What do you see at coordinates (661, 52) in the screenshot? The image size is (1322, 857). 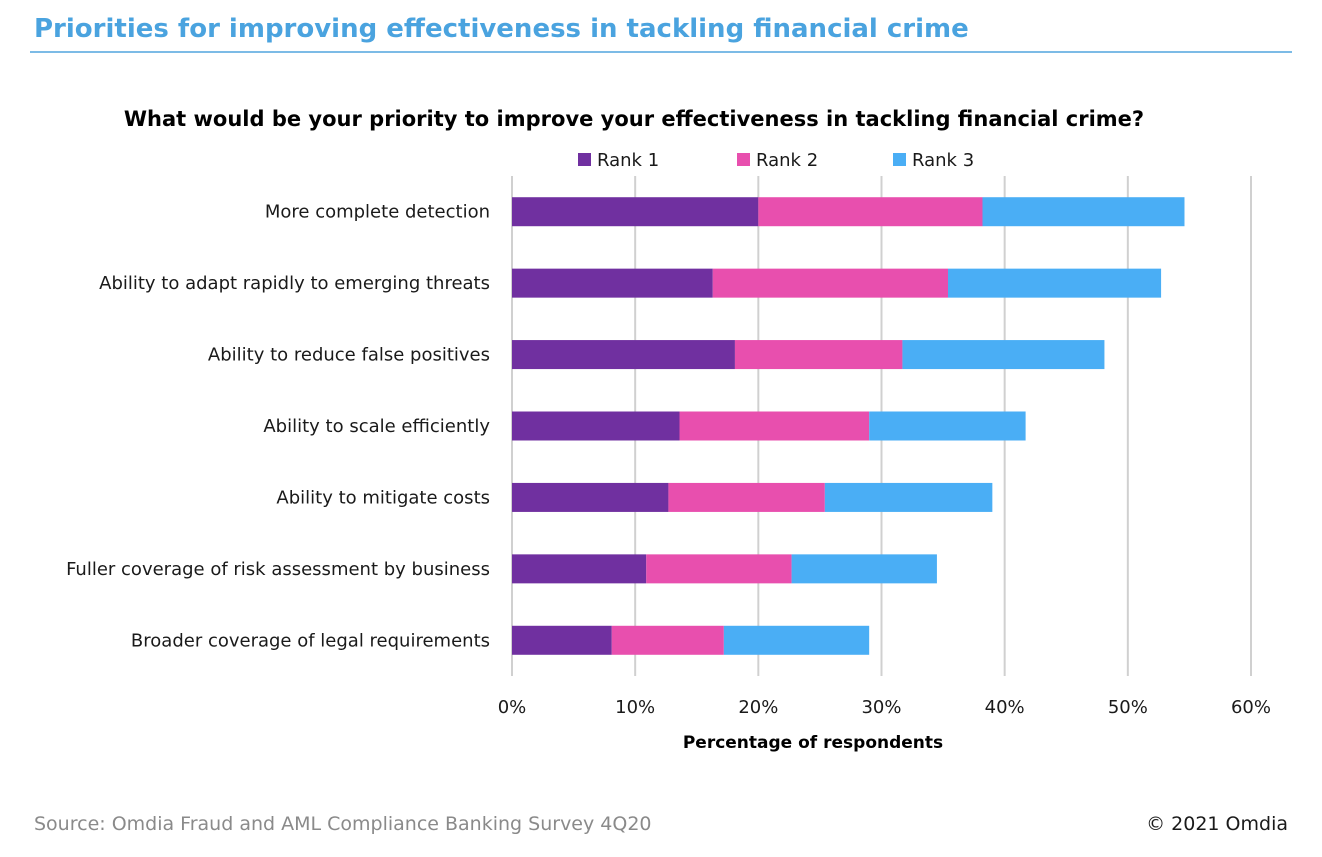 I see `header-divider` at bounding box center [661, 52].